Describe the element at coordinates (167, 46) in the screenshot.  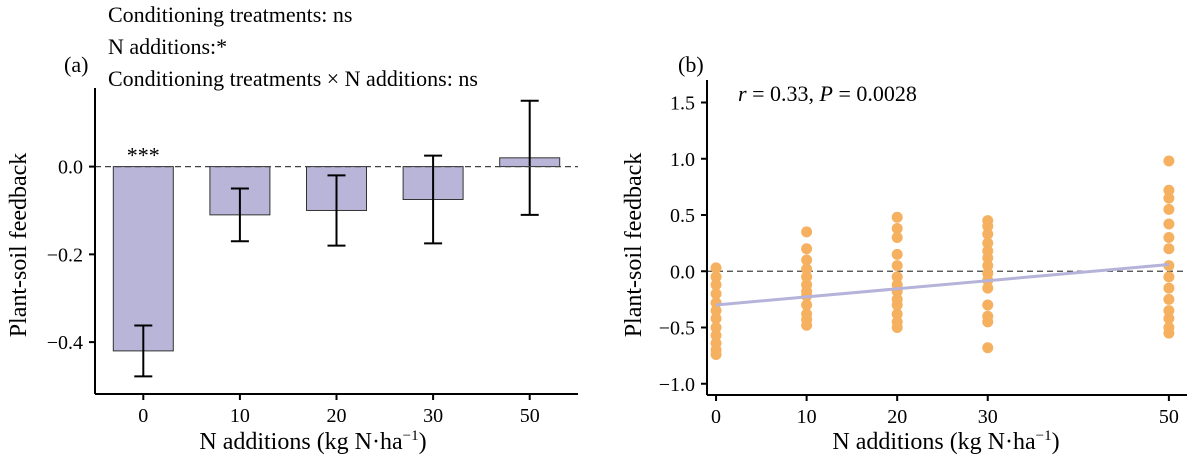
I see `stat-n-additions: N additions:*` at that location.